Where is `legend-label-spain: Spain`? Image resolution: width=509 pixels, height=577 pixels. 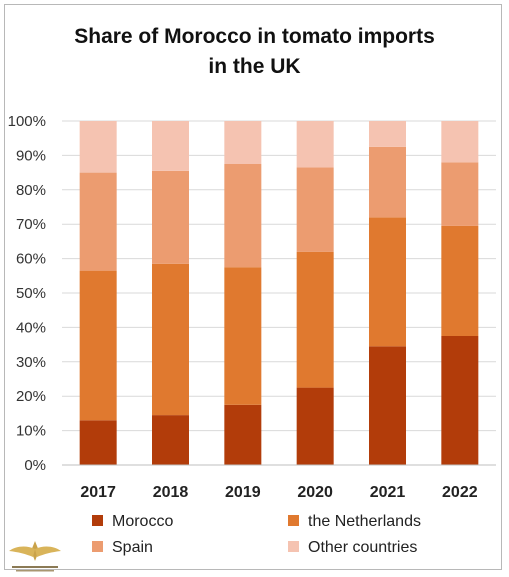
legend-label-spain: Spain is located at coordinates (132, 547).